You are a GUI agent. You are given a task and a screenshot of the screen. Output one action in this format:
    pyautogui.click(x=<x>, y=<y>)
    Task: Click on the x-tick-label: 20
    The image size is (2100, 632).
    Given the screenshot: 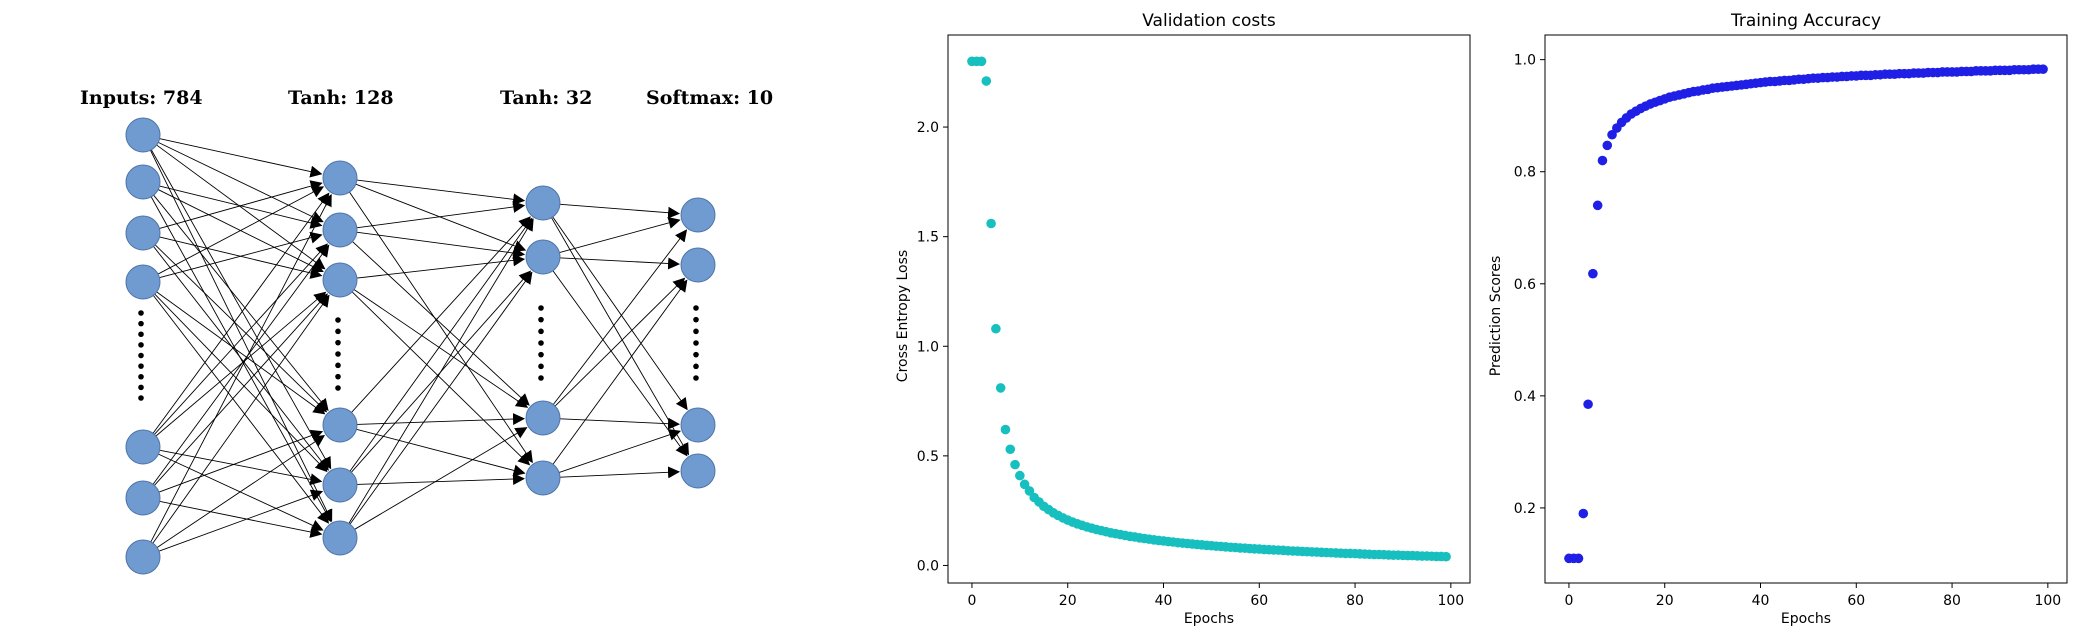 What is the action you would take?
    pyautogui.click(x=1068, y=601)
    